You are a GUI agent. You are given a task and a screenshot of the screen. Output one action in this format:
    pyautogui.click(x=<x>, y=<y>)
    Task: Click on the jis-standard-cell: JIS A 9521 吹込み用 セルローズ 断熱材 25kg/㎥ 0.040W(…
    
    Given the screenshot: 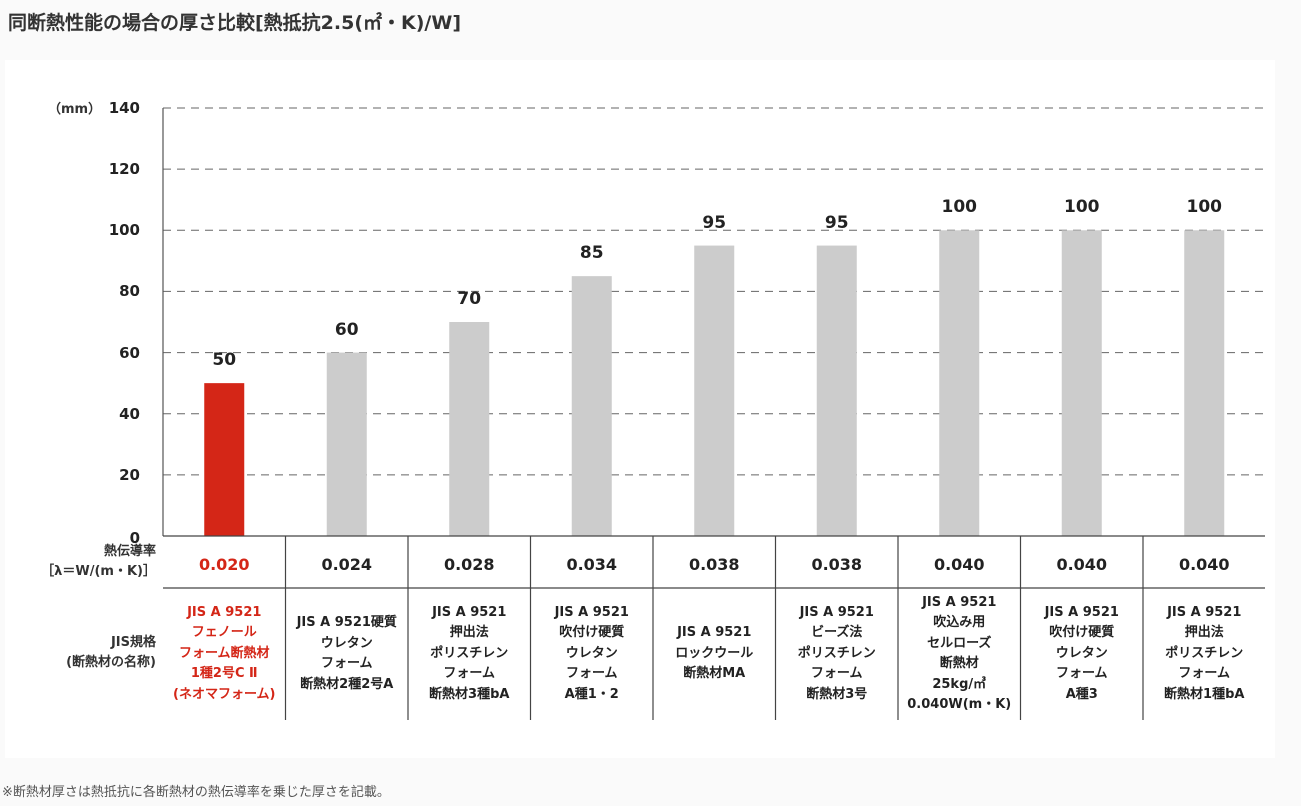 What is the action you would take?
    pyautogui.click(x=959, y=653)
    